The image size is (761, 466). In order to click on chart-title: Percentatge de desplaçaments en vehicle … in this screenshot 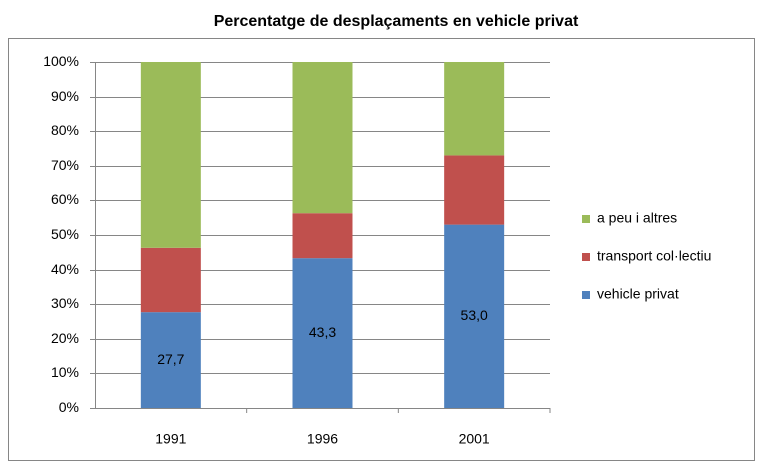, I will do `click(396, 21)`.